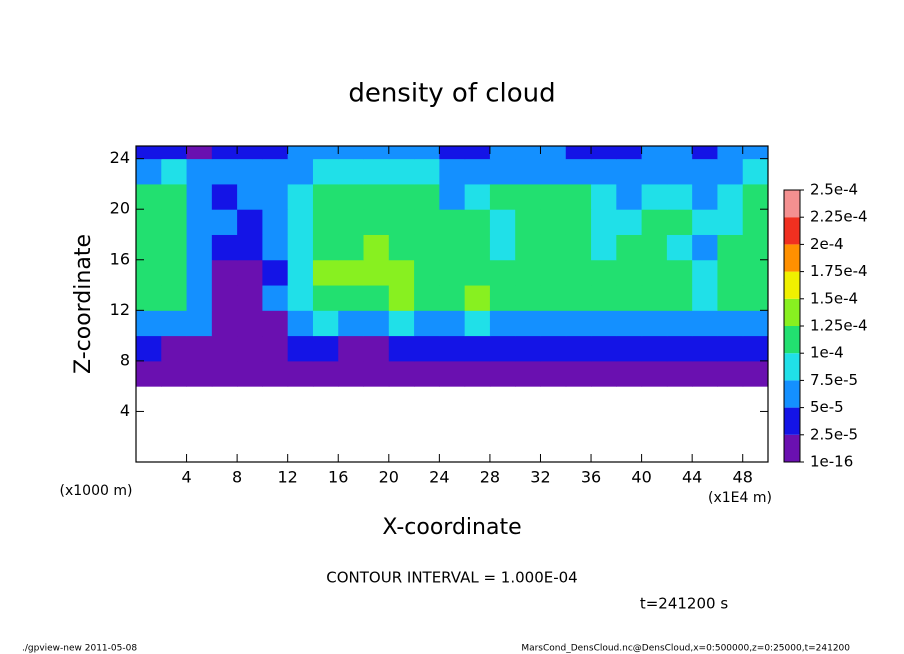  Describe the element at coordinates (834, 298) in the screenshot. I see `colorbar-label: 1.5e-4` at that location.